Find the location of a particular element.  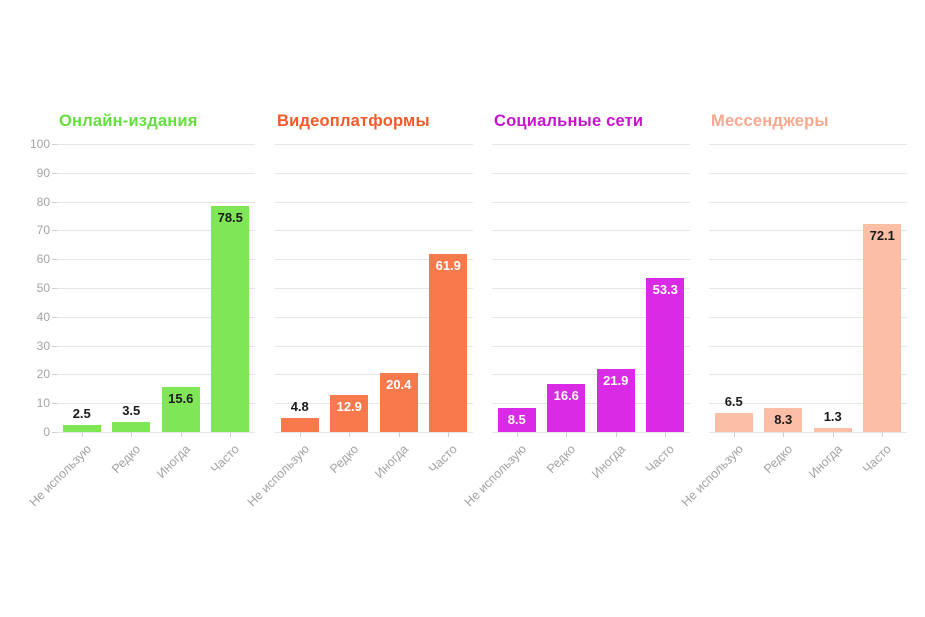

y-axis-tick-label: 90 is located at coordinates (43, 172).